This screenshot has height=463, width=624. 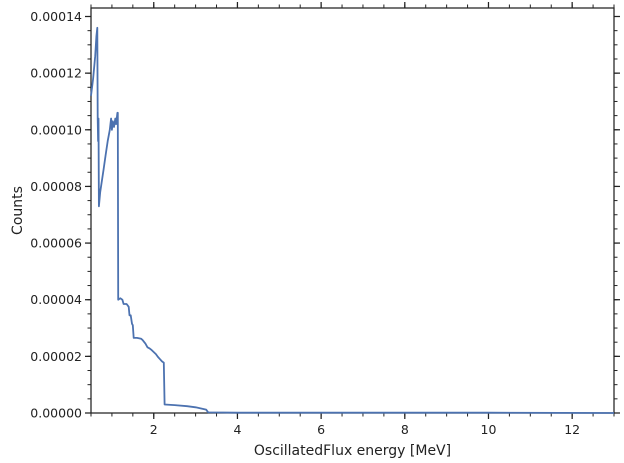 I want to click on x-axis-label: OscillatedFlux energy [MeV], so click(x=352, y=451).